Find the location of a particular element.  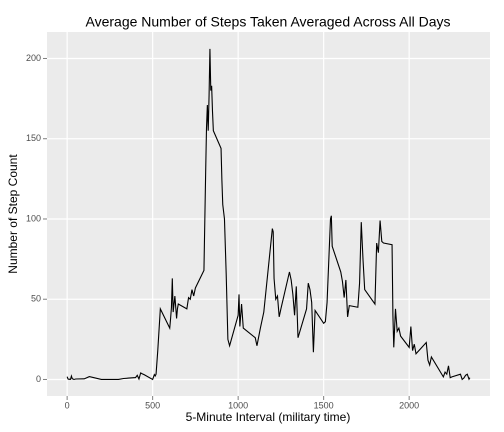

x-tick-label: 1500 is located at coordinates (324, 405).